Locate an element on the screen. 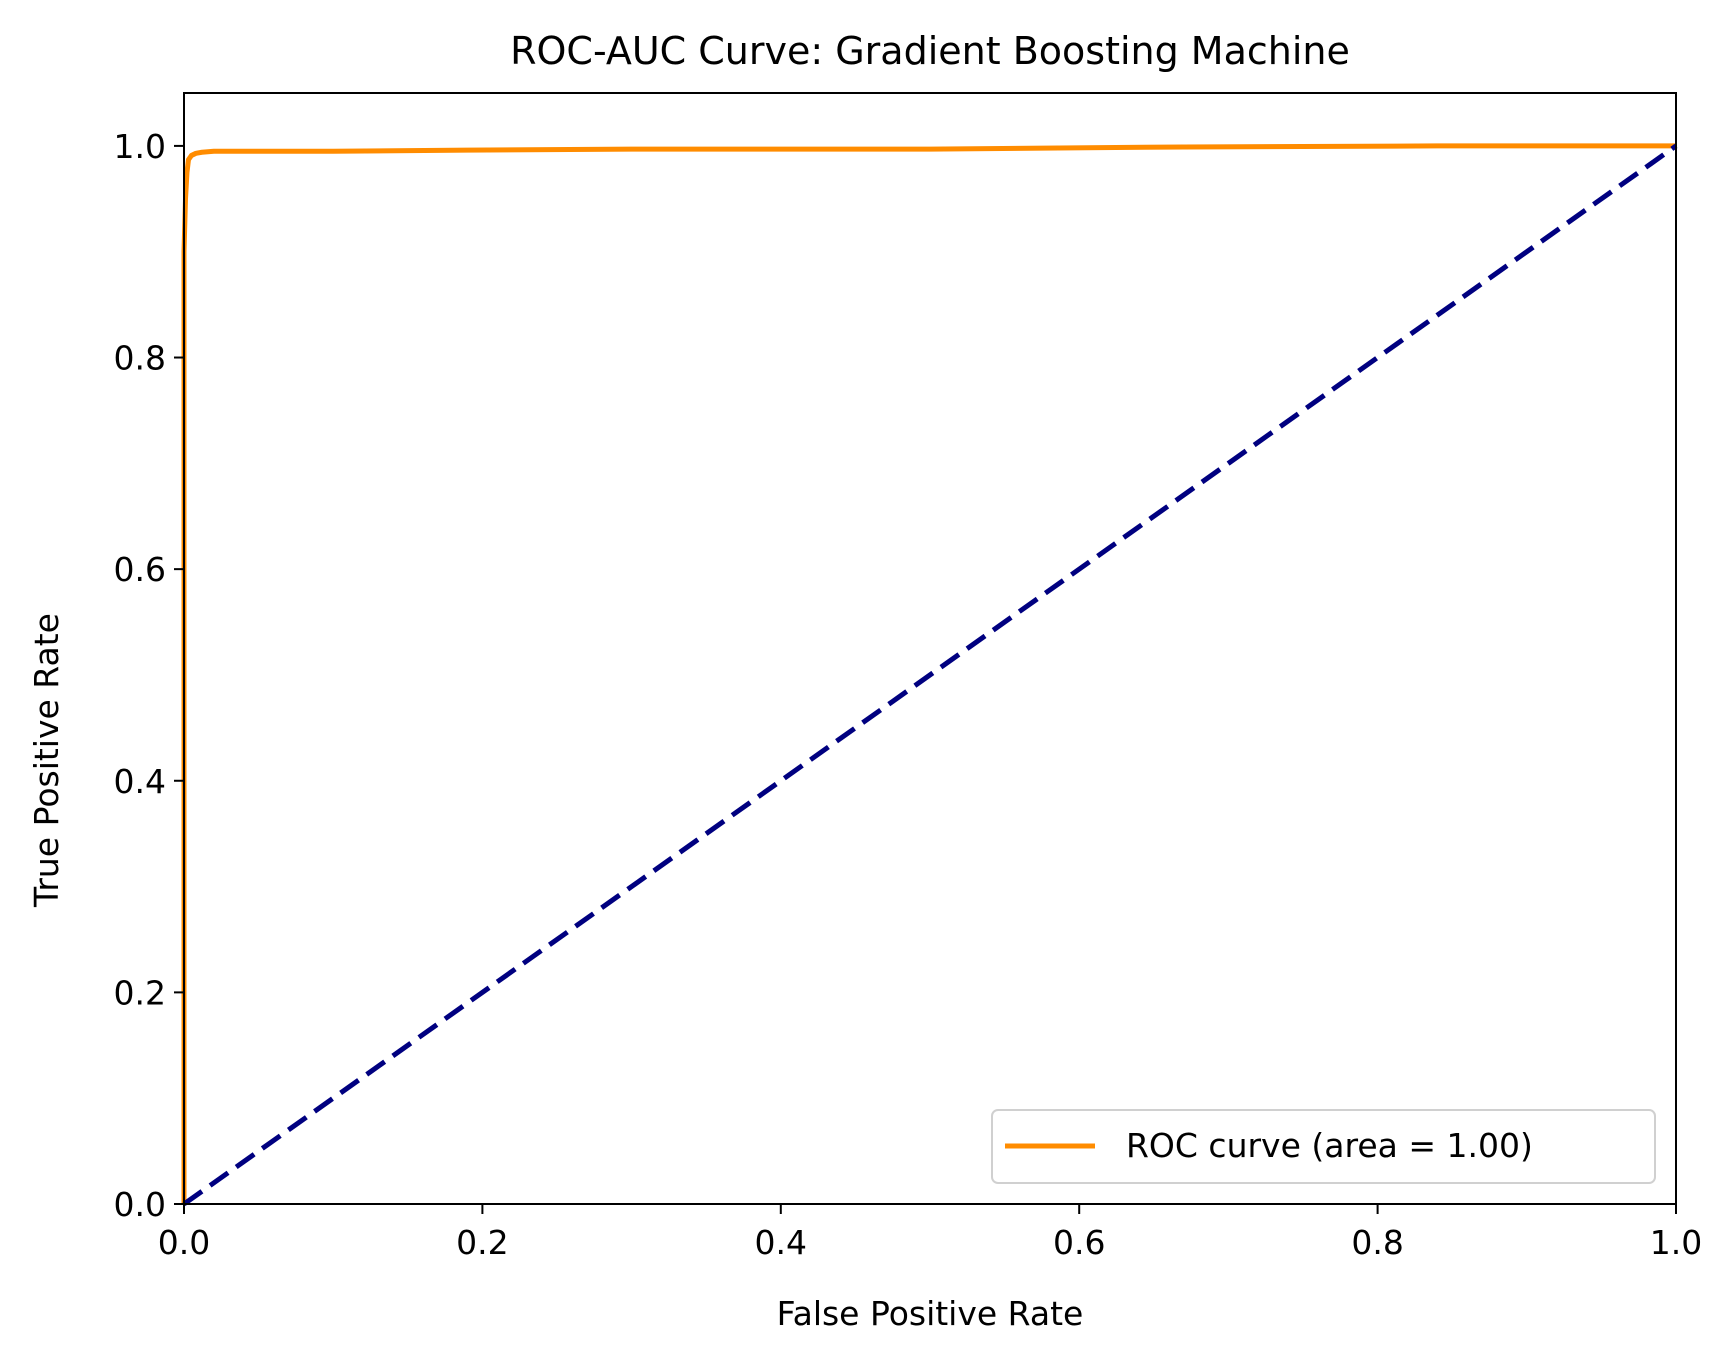 The image size is (1735, 1361). y-tick-label: 0.4 is located at coordinates (140, 781).